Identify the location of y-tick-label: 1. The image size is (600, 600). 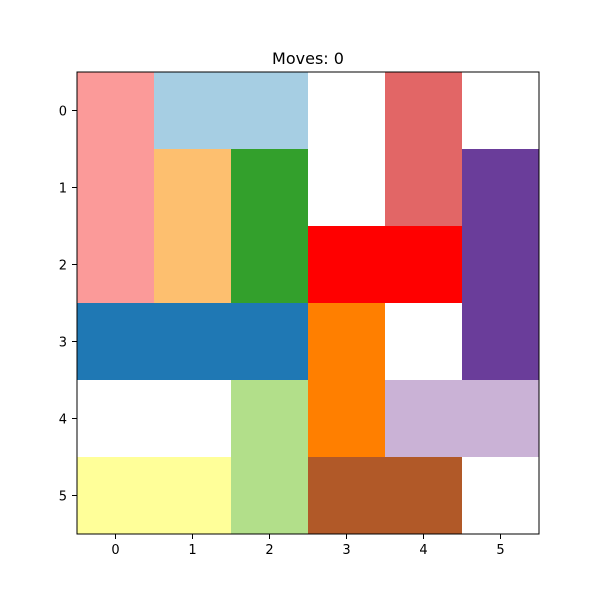
(63, 189).